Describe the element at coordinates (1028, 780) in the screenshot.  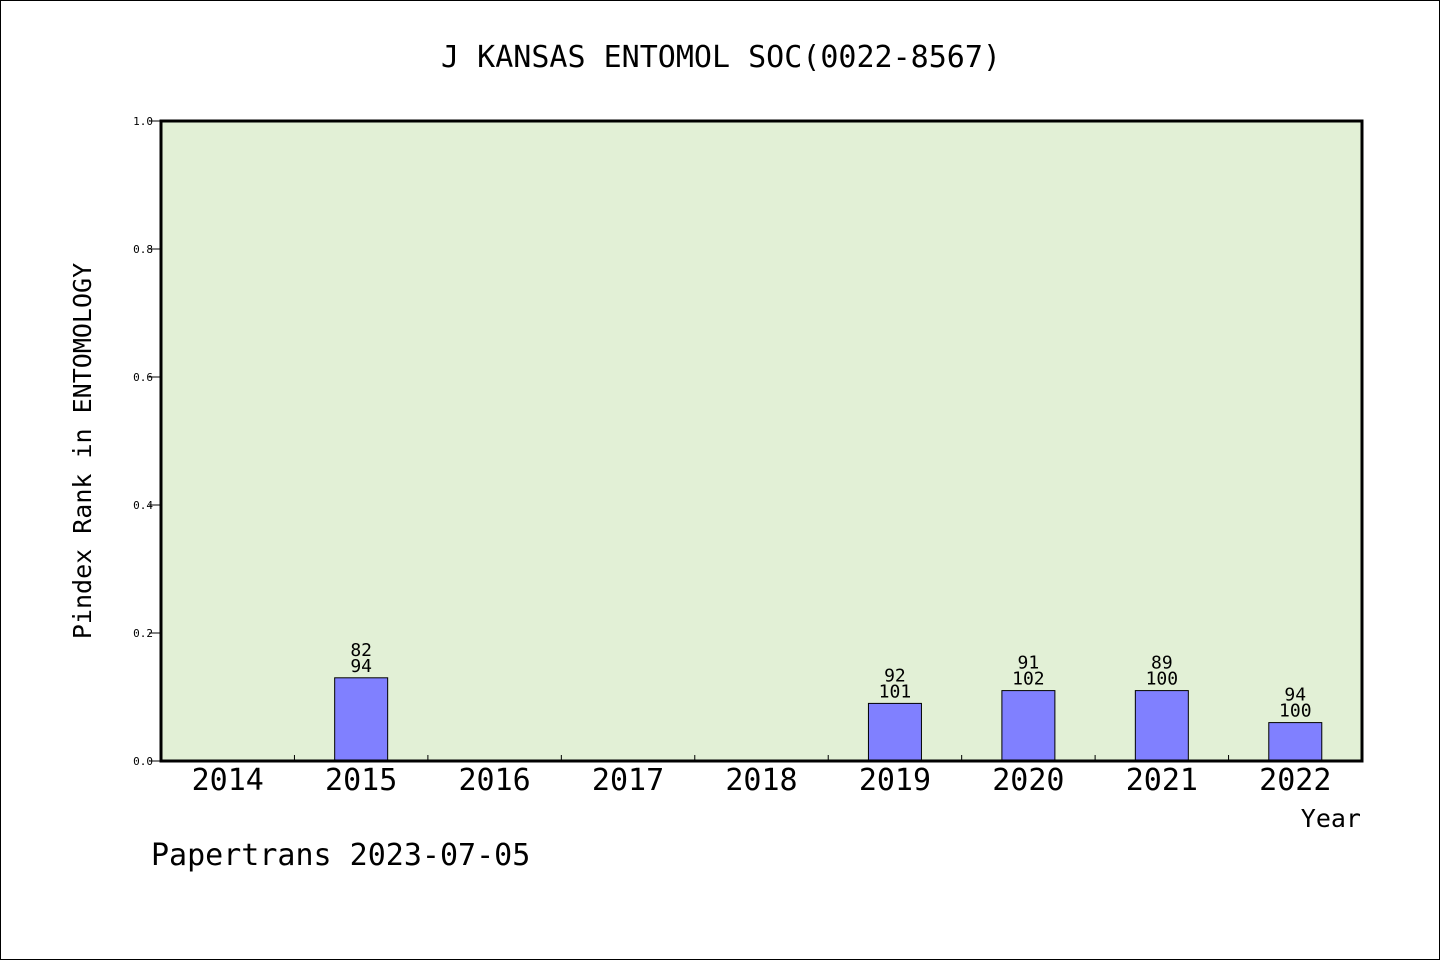
I see `x-tick-label: 2020` at that location.